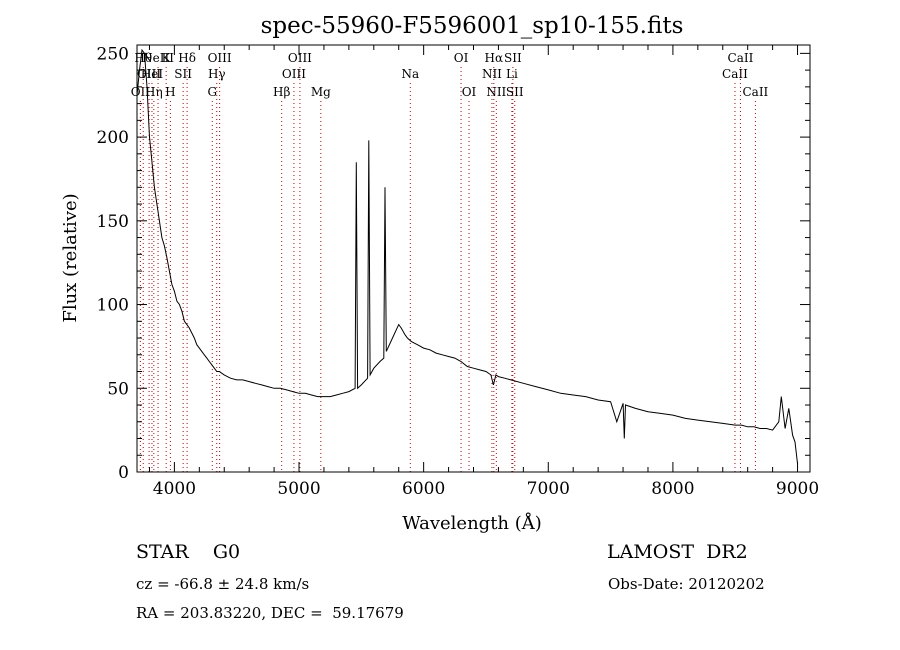 The width and height of the screenshot is (900, 650). What do you see at coordinates (143, 58) in the screenshot?
I see `line-marker-label: Hθ` at bounding box center [143, 58].